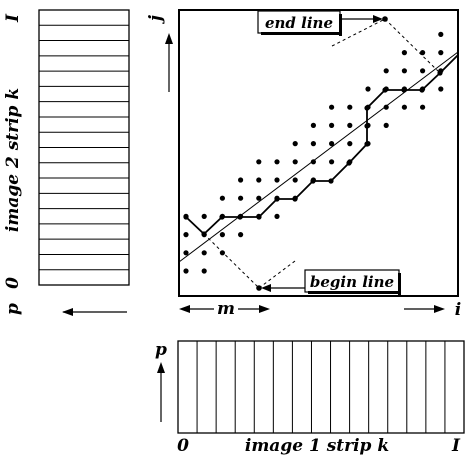 The width and height of the screenshot is (469, 457). What do you see at coordinates (277, 274) in the screenshot?
I see `begin-dash-right` at bounding box center [277, 274].